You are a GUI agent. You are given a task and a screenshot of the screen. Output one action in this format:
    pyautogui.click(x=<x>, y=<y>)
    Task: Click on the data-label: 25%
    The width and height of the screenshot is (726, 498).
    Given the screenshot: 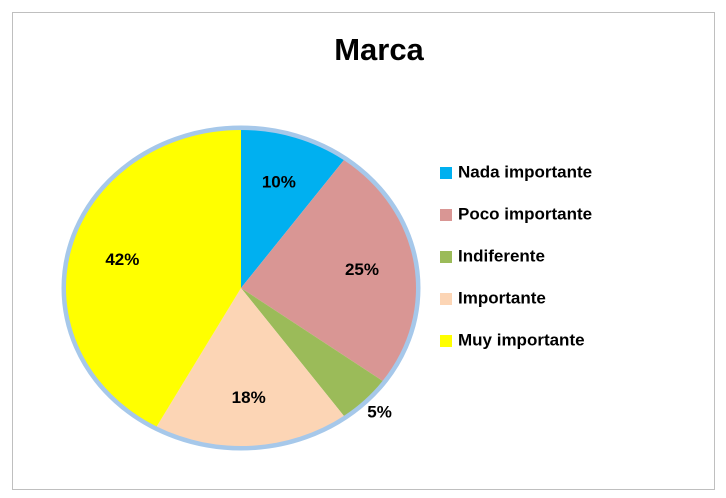 What is the action you would take?
    pyautogui.click(x=362, y=269)
    